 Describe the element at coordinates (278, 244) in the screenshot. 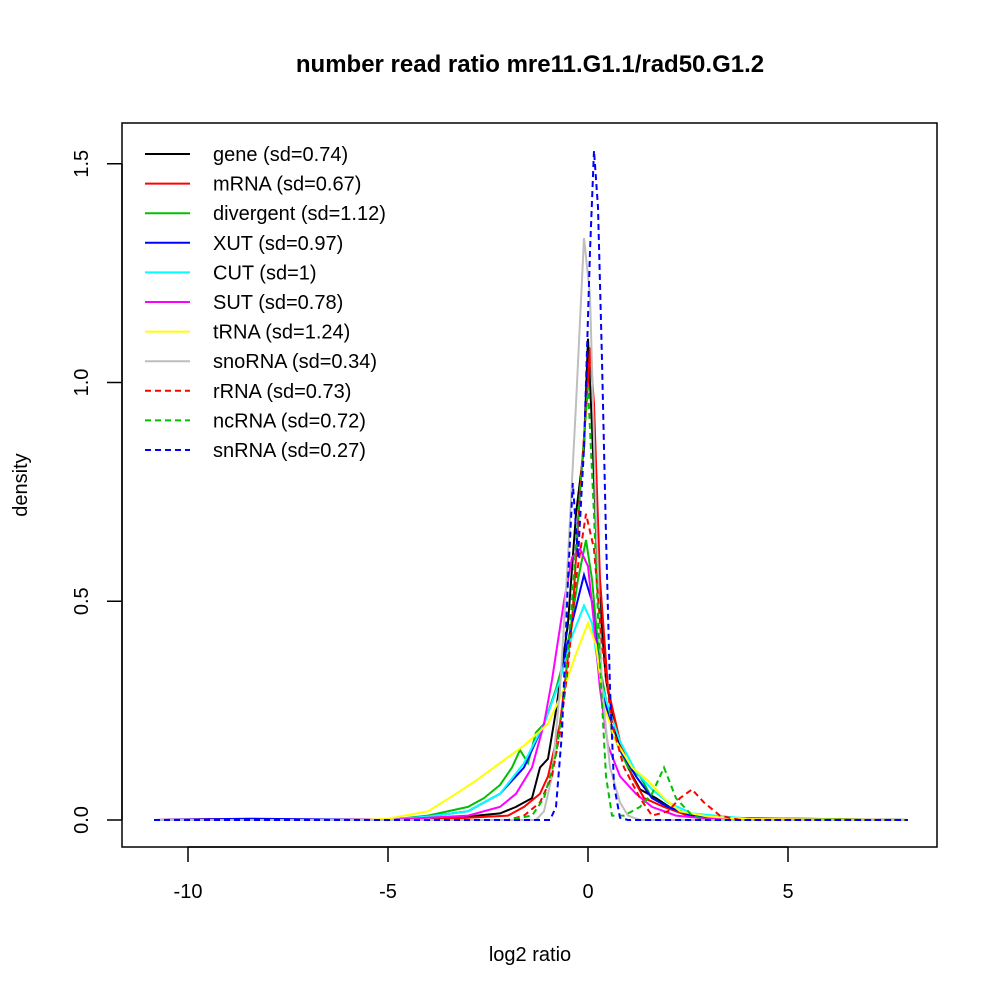

I see `legend-label: XUT (sd=0.97)` at that location.